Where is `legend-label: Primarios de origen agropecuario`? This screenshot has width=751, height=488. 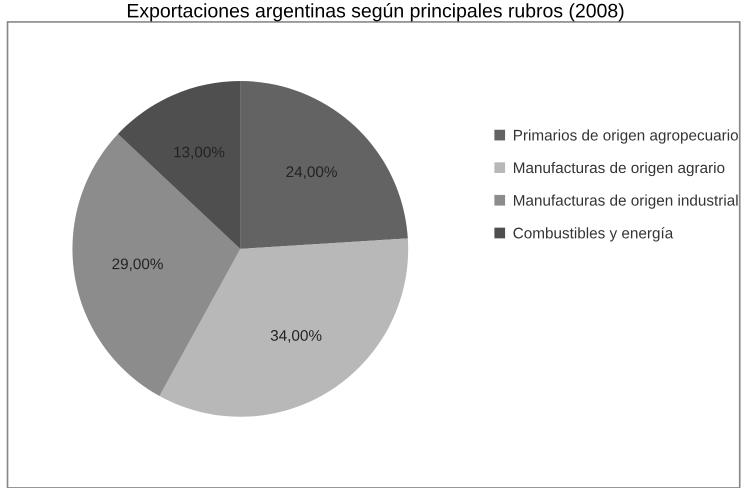
legend-label: Primarios de origen agropecuario is located at coordinates (626, 136).